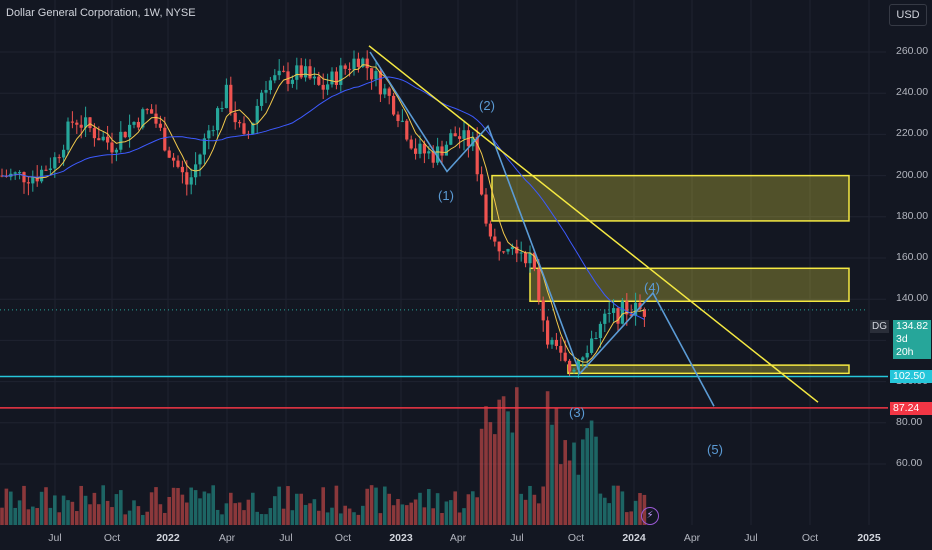 This screenshot has height=550, width=932. I want to click on time-tick-label: 2025, so click(869, 538).